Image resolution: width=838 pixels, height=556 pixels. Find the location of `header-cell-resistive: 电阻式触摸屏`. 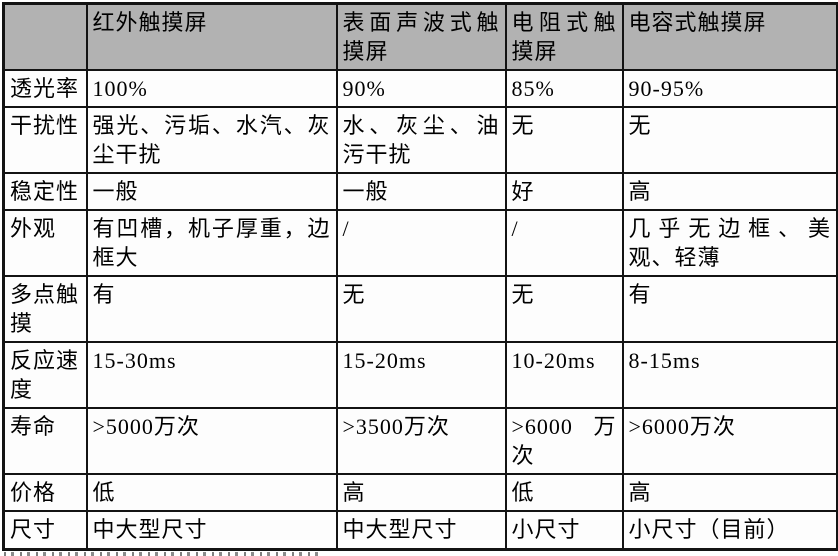

header-cell-resistive: 电阻式触摸屏 is located at coordinates (564, 37).